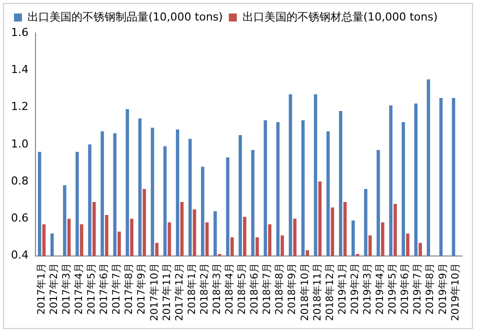 This screenshot has height=334, width=478. What do you see at coordinates (66, 288) in the screenshot?
I see `x-tick-label: 2017年3月` at bounding box center [66, 288].